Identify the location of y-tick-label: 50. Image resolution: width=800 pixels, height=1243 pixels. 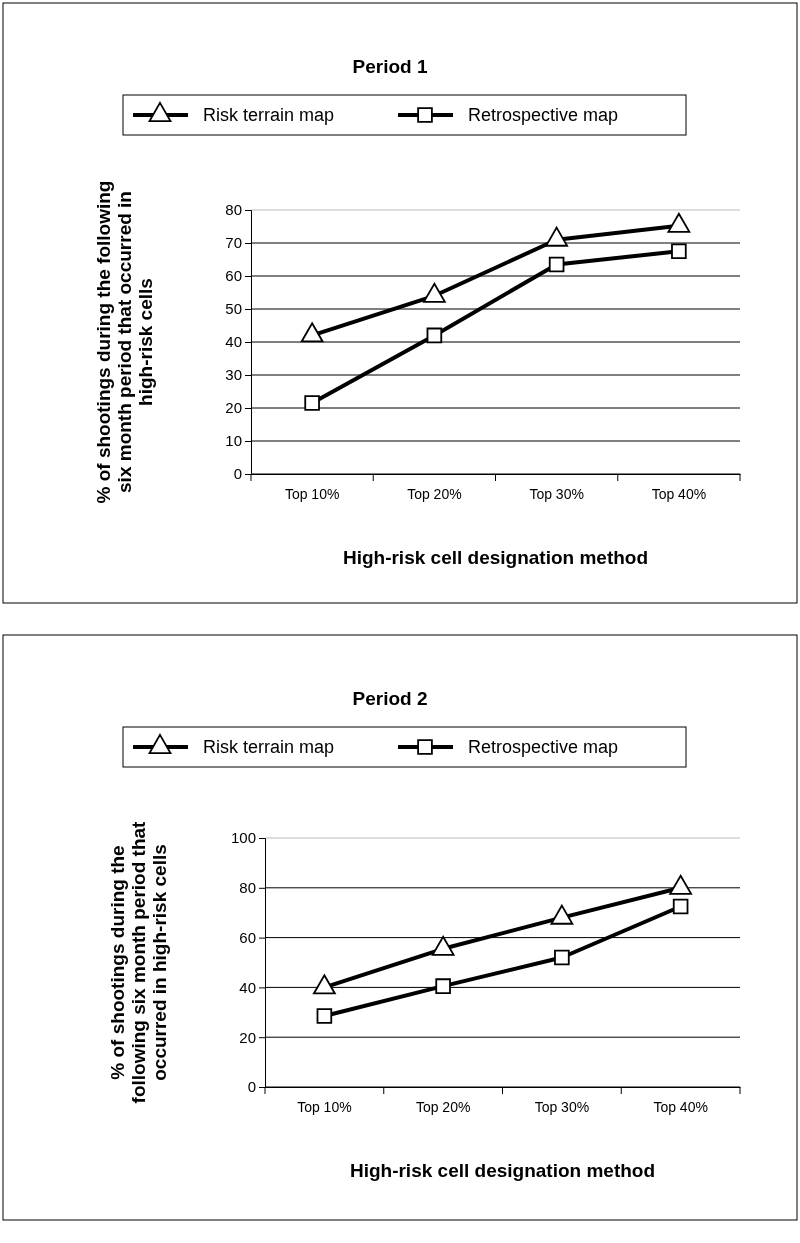
(233, 309).